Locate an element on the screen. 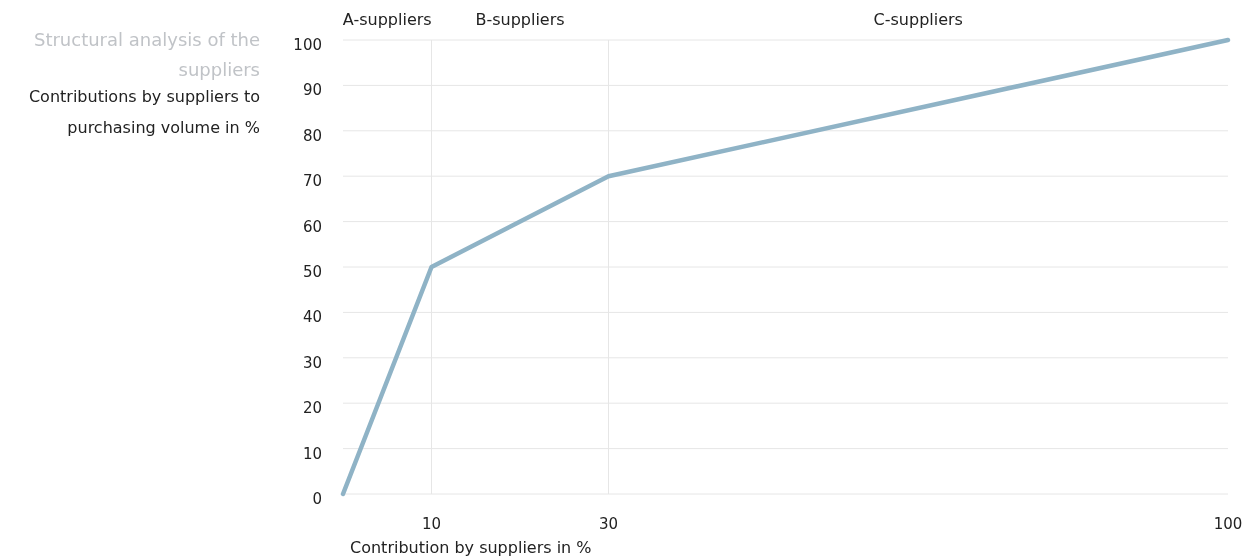  text: A-suppliers is located at coordinates (387, 19).